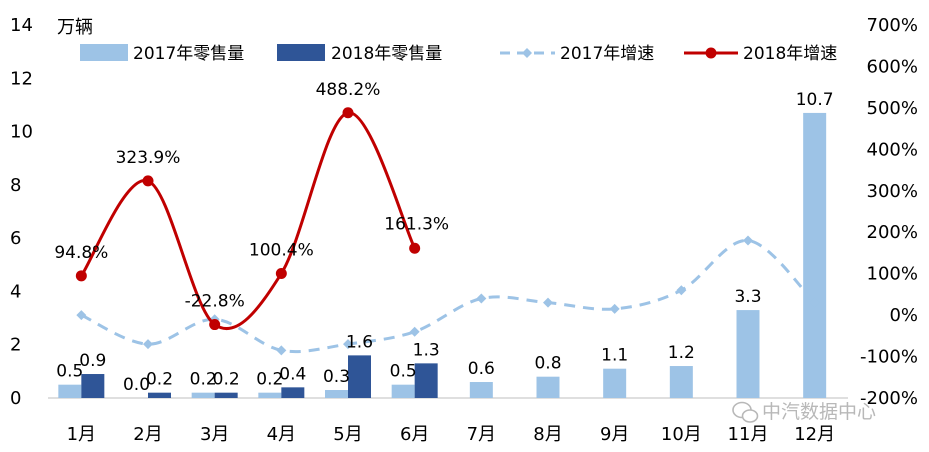 The height and width of the screenshot is (452, 929). I want to click on x-tick-label: 7月, so click(481, 434).